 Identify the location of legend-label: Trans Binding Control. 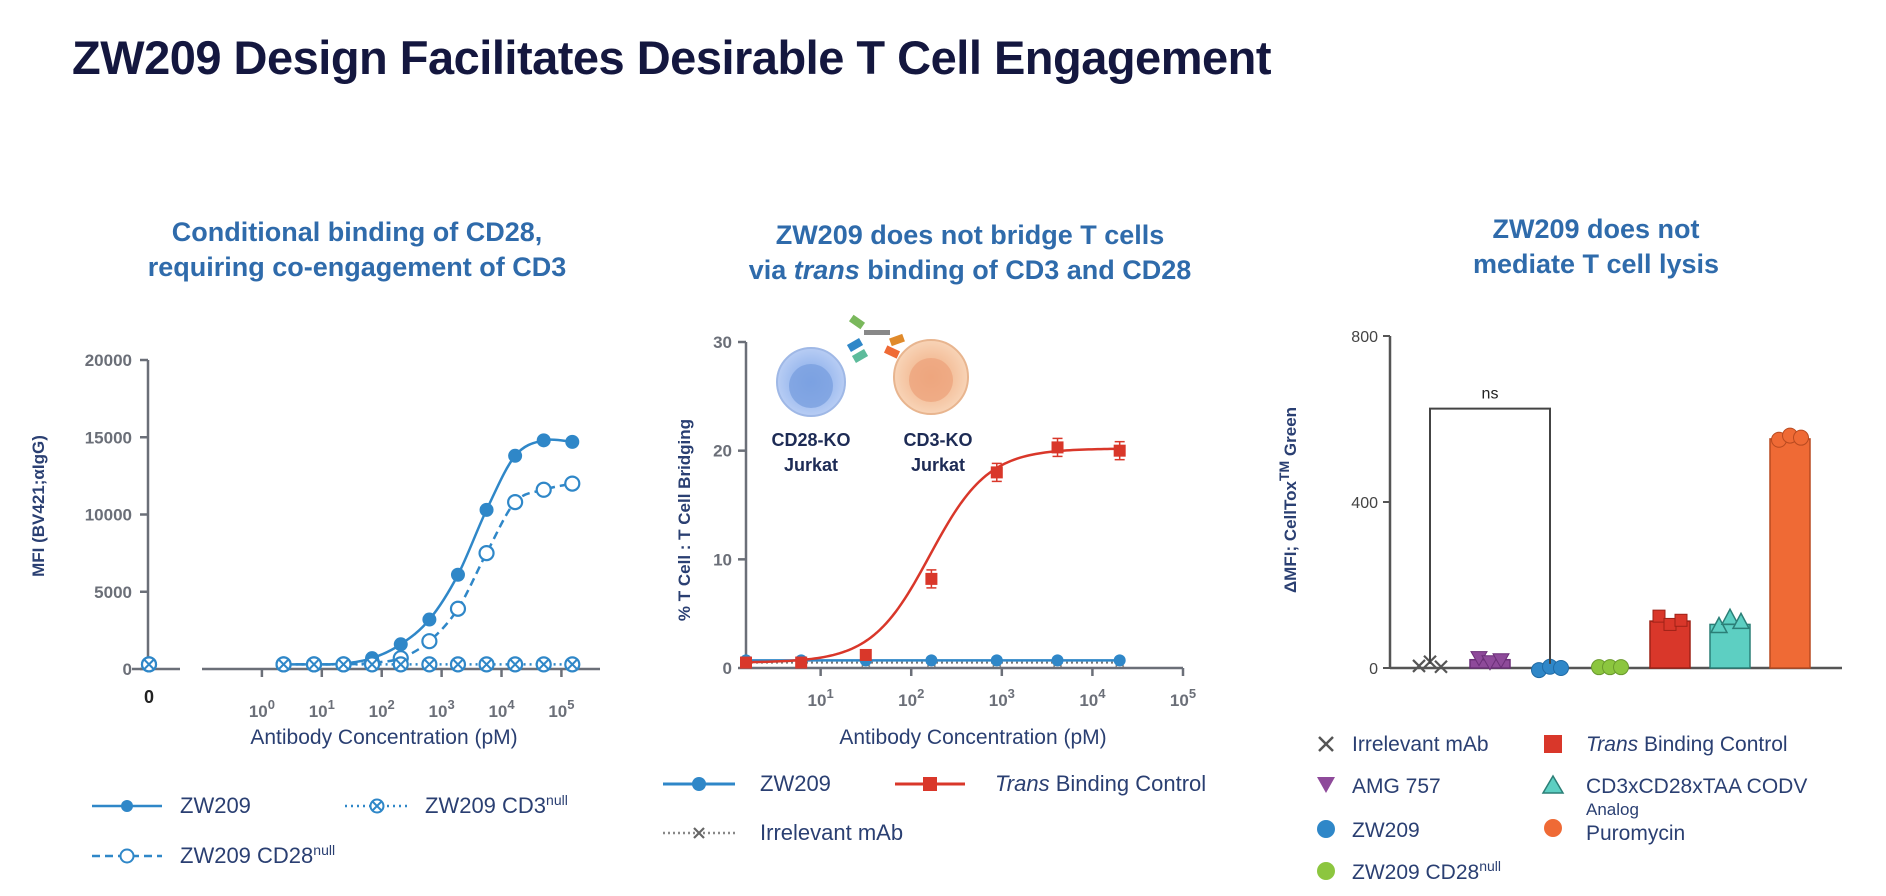
(1687, 744).